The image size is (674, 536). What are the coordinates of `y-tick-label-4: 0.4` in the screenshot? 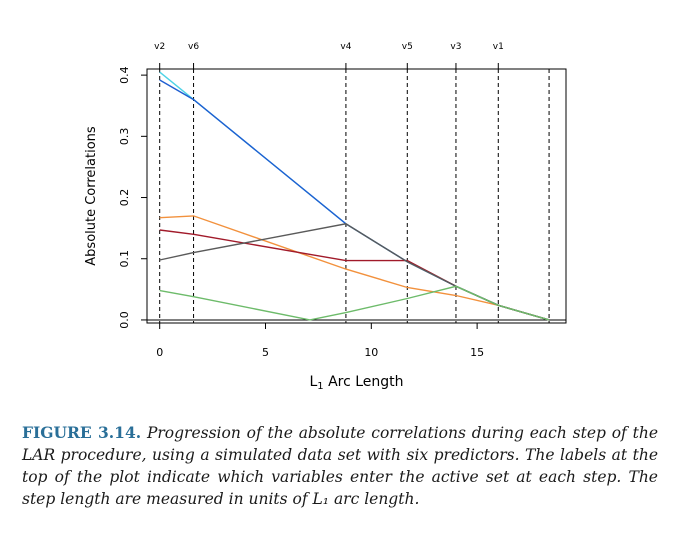 It's located at (124, 75).